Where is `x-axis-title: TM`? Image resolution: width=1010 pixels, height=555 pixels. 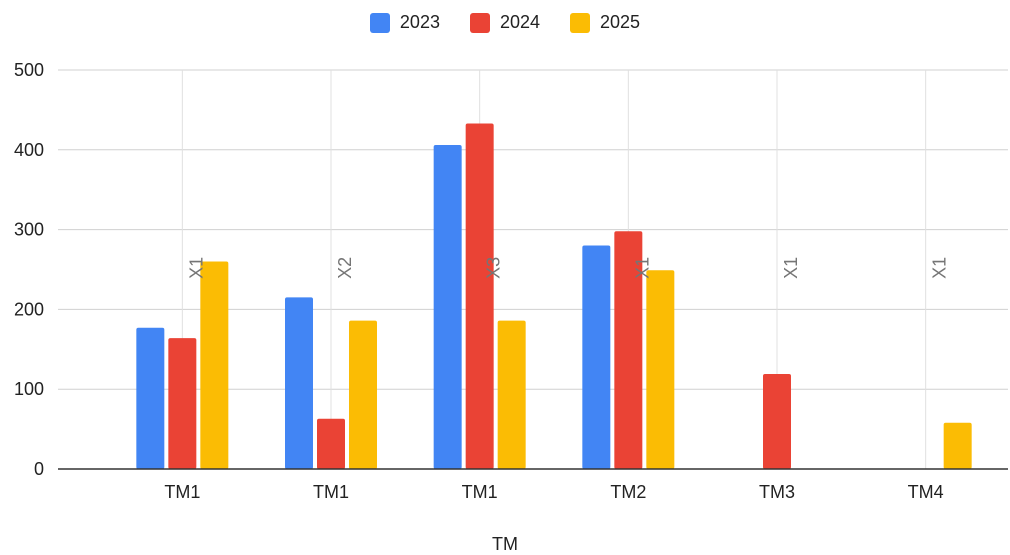 x-axis-title: TM is located at coordinates (505, 544).